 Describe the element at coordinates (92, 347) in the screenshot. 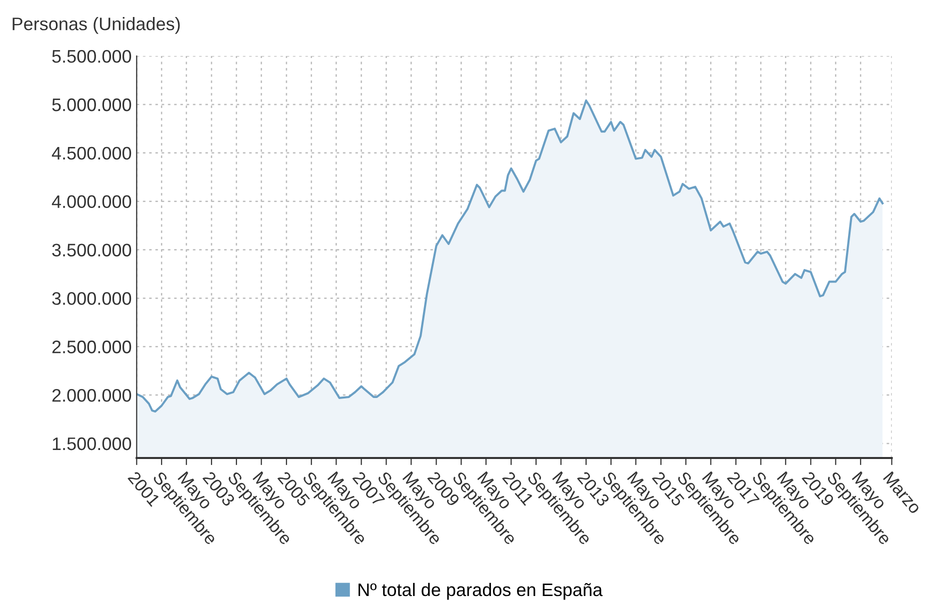

I see `y-tick-label: 2.500.000` at that location.